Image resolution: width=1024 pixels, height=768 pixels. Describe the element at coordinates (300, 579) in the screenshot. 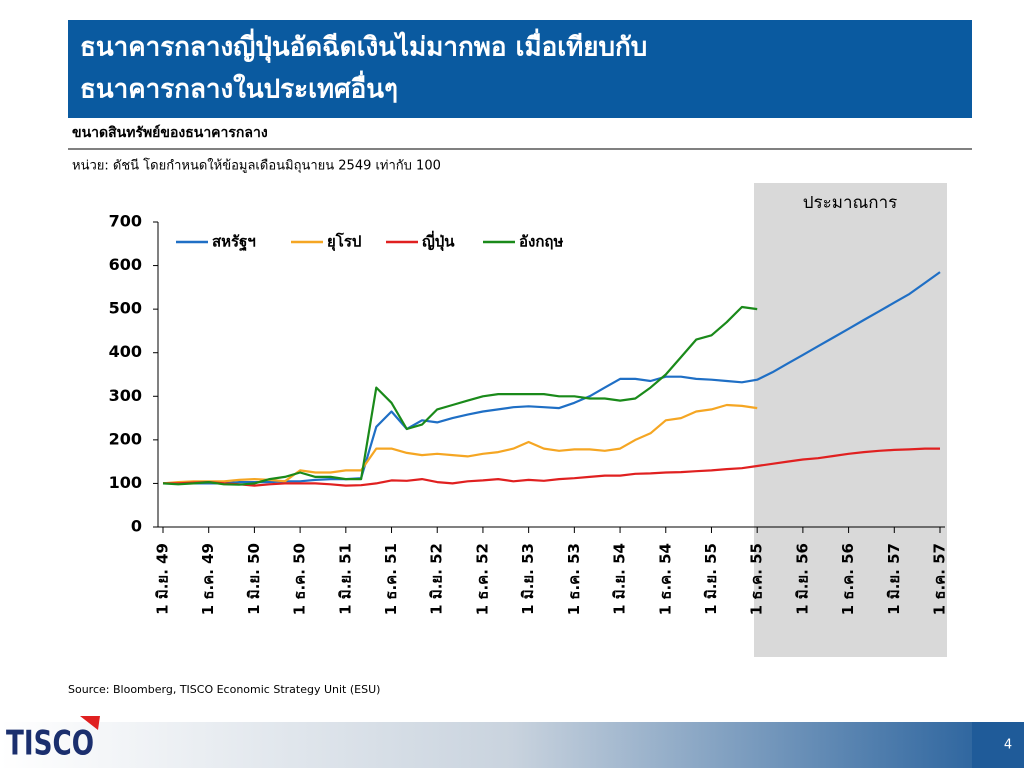

I see `x-tick-label: 1 ธ.ค. 50` at that location.